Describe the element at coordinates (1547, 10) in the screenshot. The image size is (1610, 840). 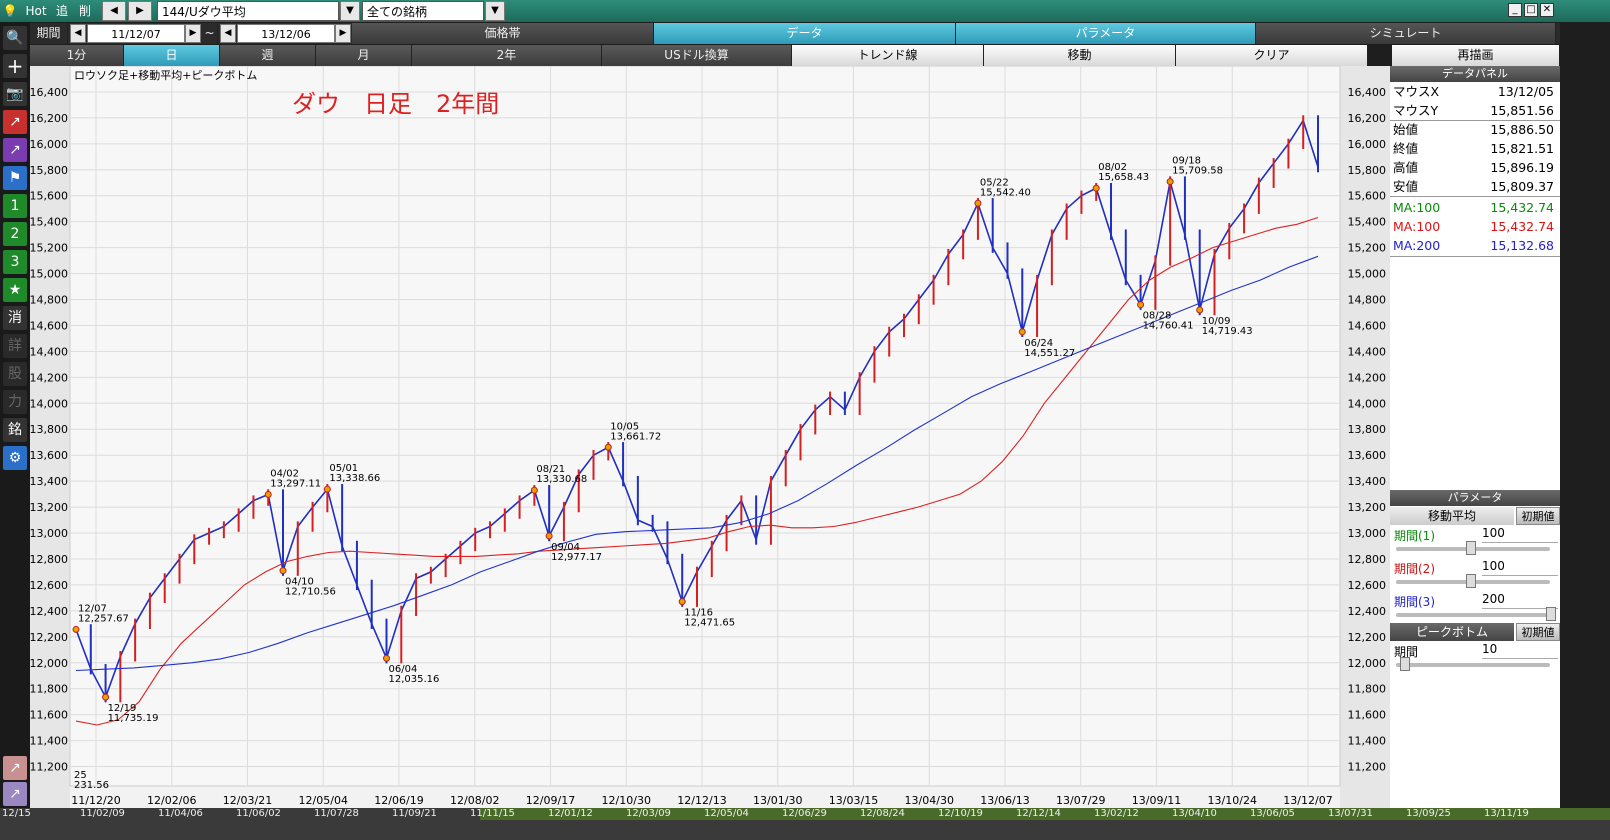
I see `close-icon: ✕` at that location.